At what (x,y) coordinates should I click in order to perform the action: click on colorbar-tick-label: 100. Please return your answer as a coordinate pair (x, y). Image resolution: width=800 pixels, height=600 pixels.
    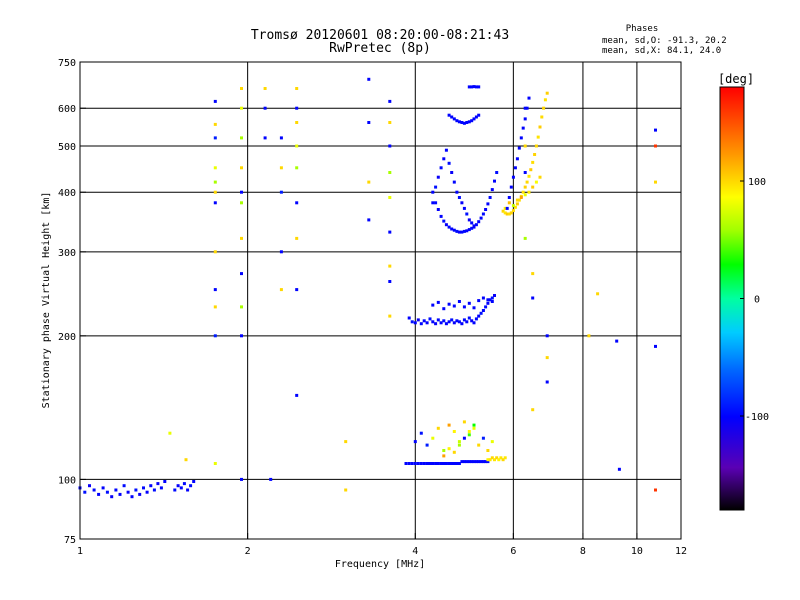
    Looking at the image, I should click on (757, 182).